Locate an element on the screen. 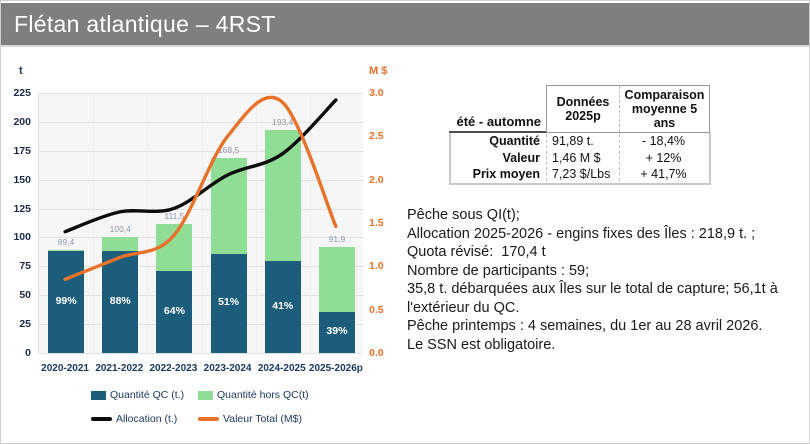  legend-label: Valeur Total (M$) is located at coordinates (262, 419).